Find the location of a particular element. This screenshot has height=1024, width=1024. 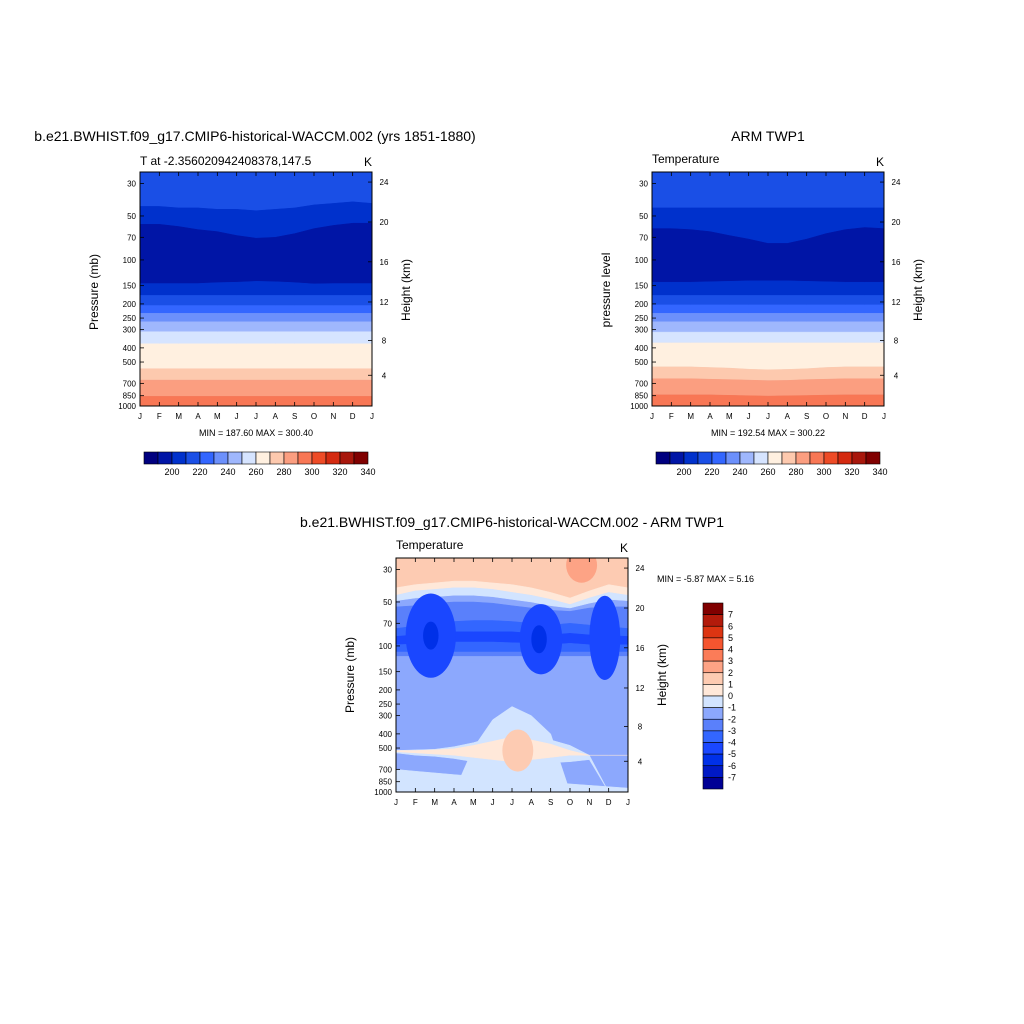

colorbar: 76 5 43 21 0 -1-2 -3 -4-5 -6-7 is located at coordinates (719, 696).